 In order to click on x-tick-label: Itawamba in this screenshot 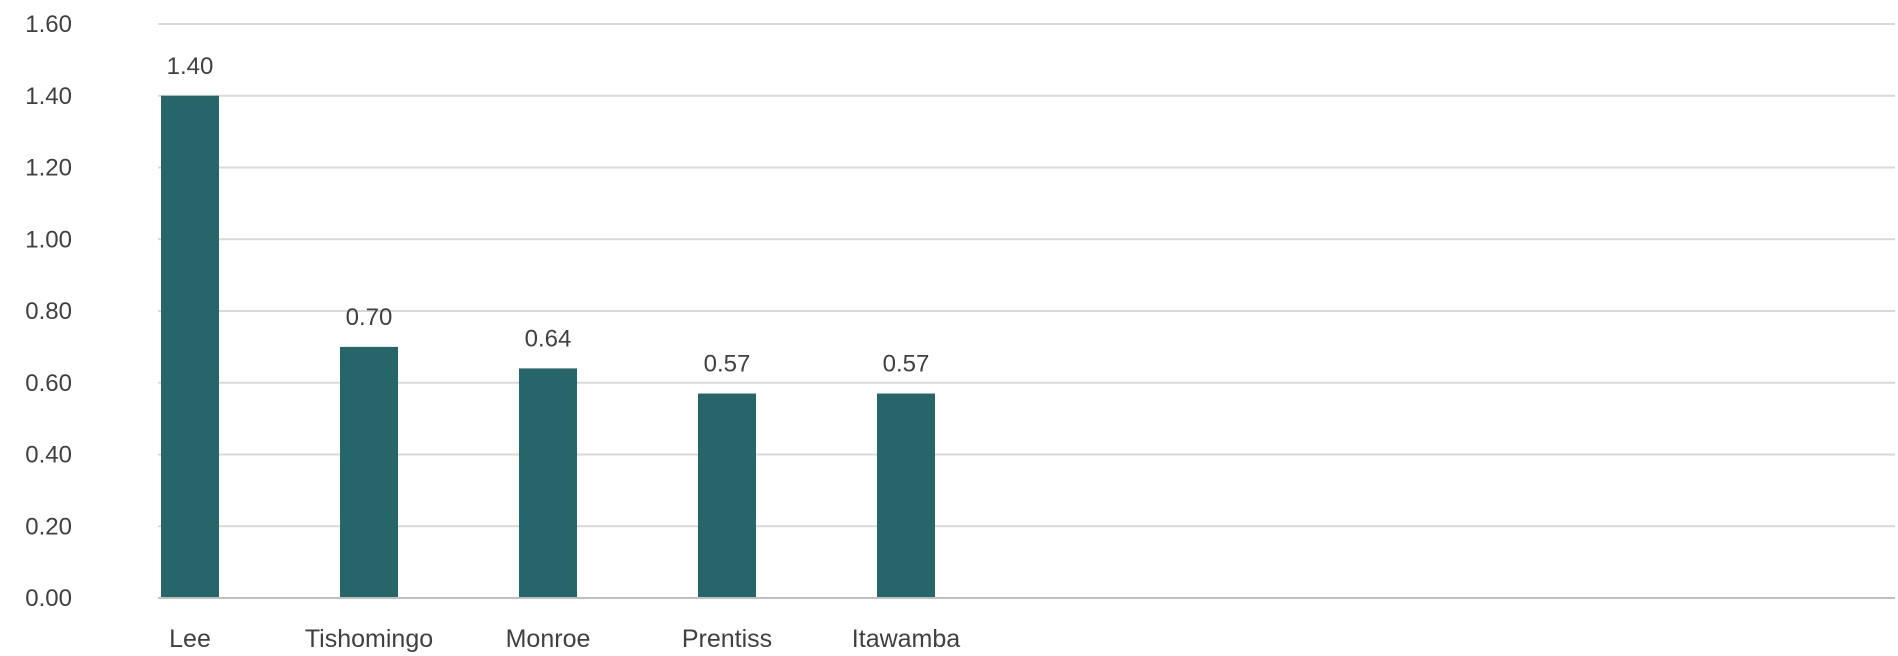, I will do `click(906, 639)`.